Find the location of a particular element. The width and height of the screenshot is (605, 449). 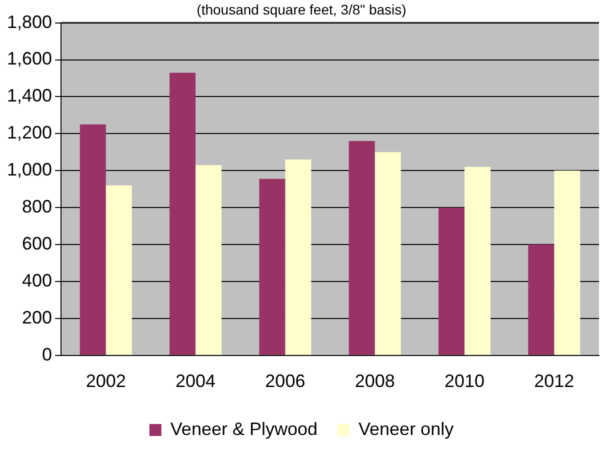

y-tick-label: 1,600 is located at coordinates (29, 58).